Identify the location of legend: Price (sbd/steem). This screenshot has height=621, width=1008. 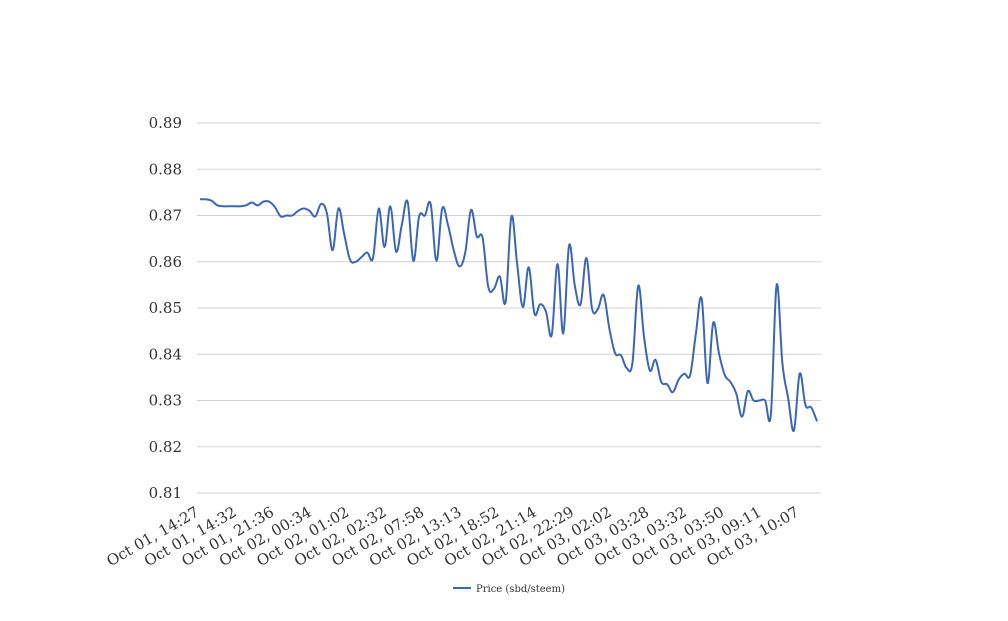
(509, 589).